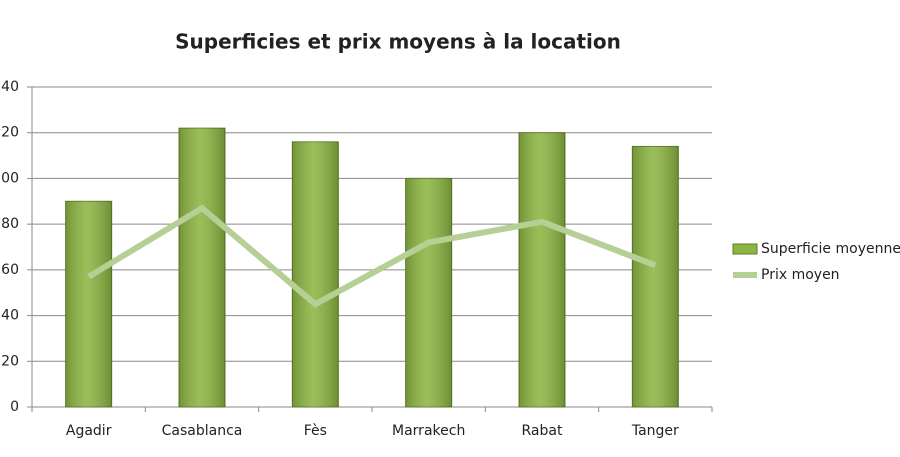  I want to click on y-tick-label: 0, so click(14, 407).